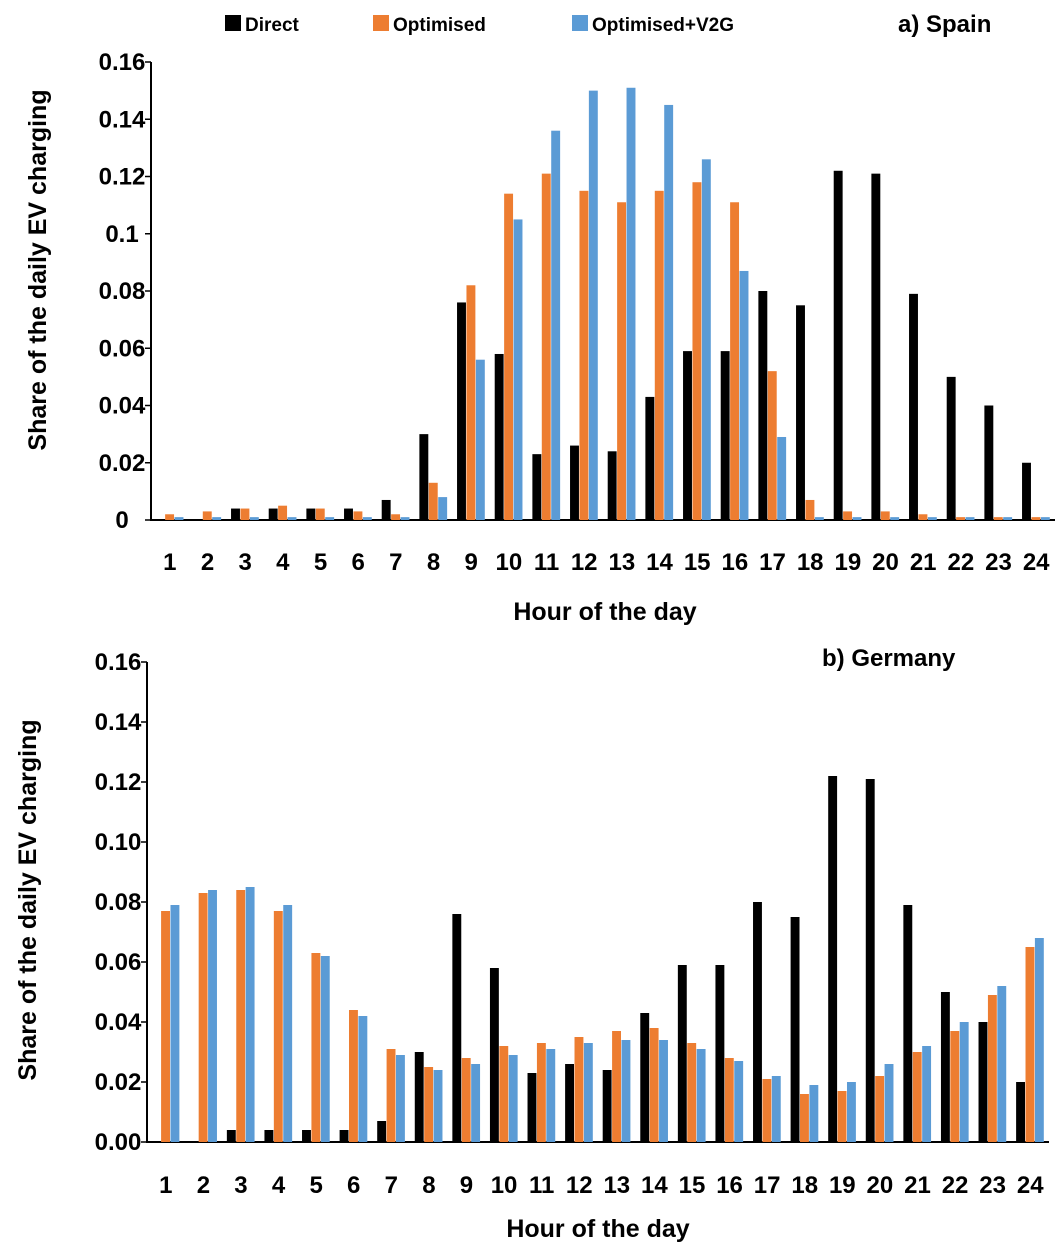 This screenshot has height=1243, width=1058. I want to click on y-tick-label: 0.06, so click(122, 348).